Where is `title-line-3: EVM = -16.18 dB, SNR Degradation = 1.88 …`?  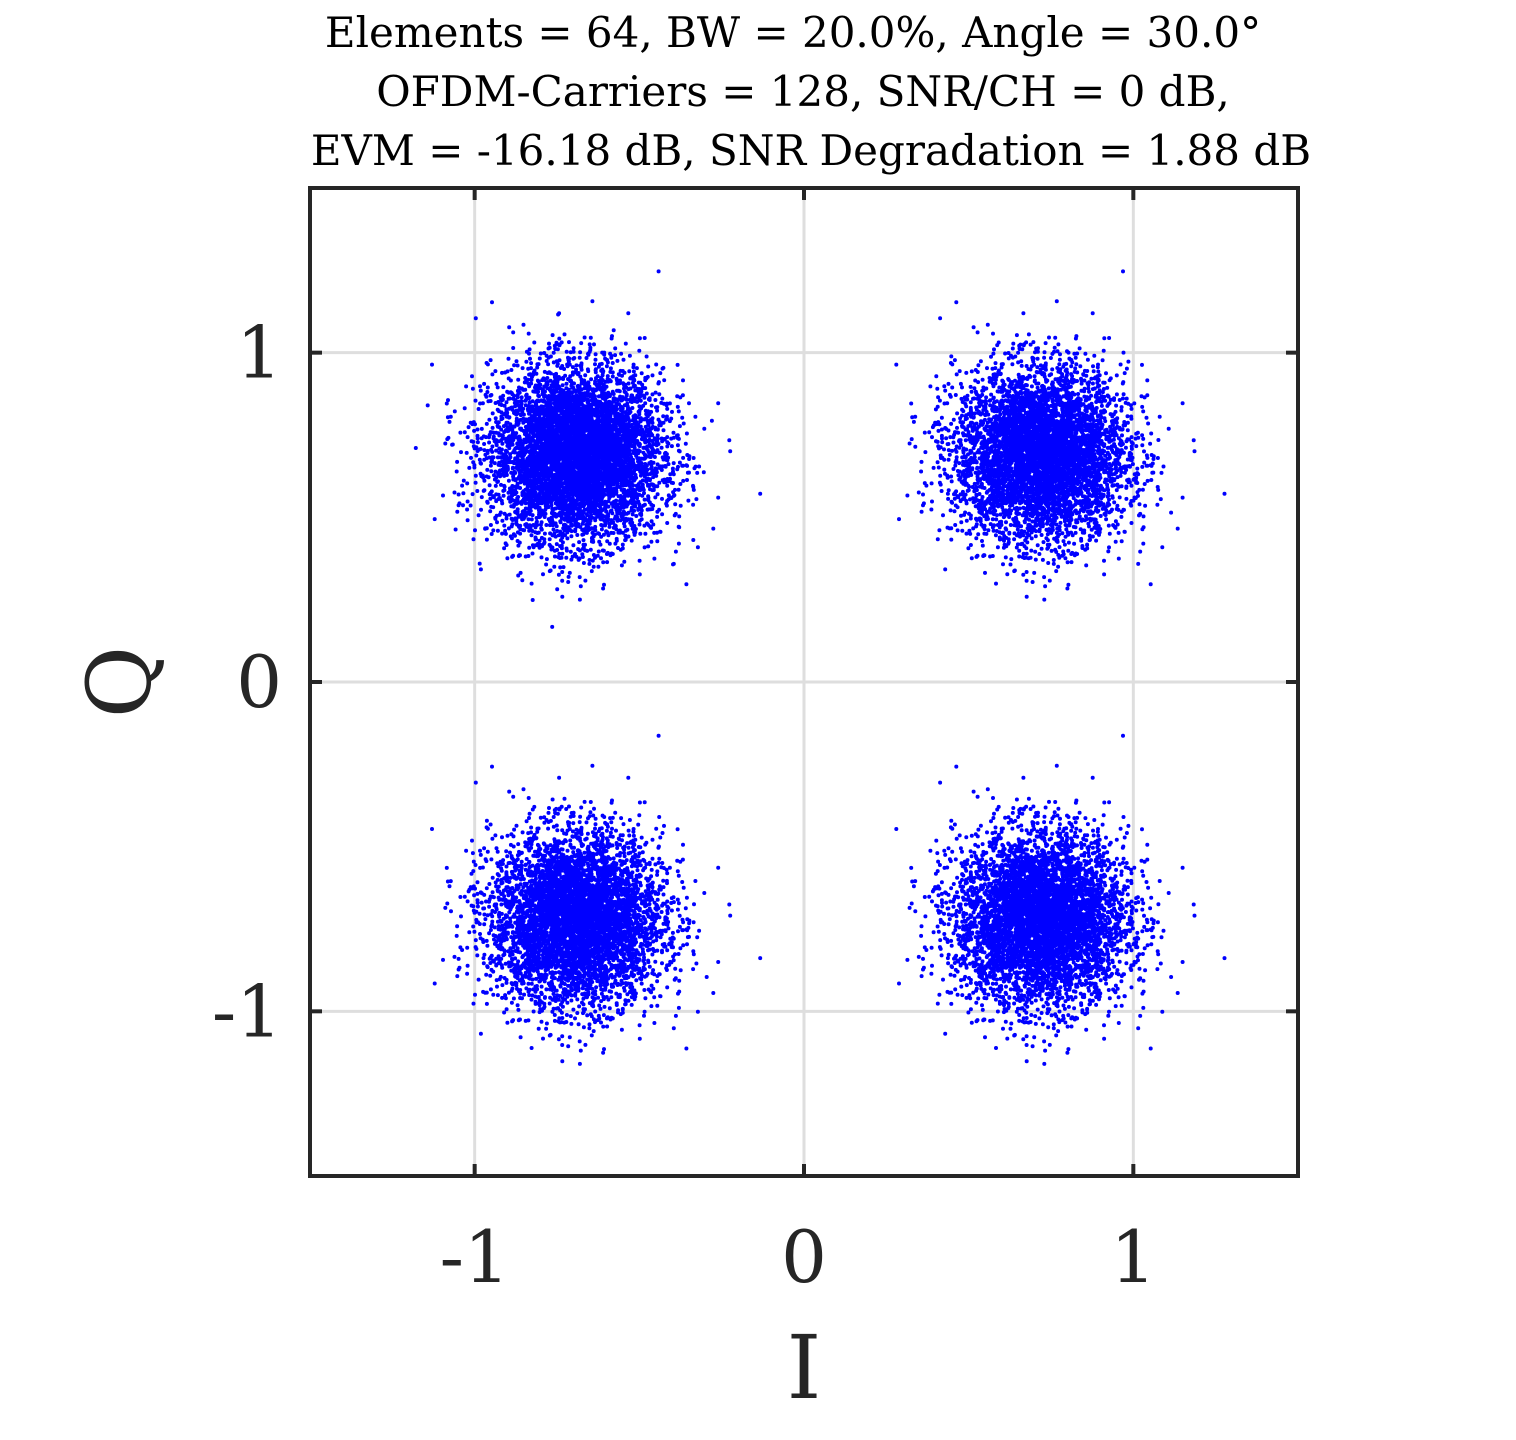
title-line-3: EVM = -16.18 dB, SNR Degradation = 1.88 … is located at coordinates (811, 150).